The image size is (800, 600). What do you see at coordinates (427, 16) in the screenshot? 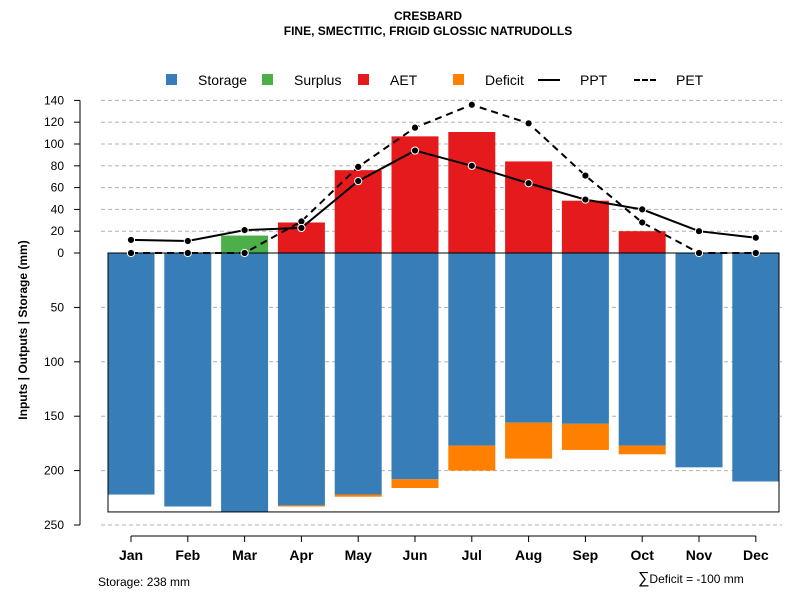
I see `chart-title: CRESBARD` at bounding box center [427, 16].